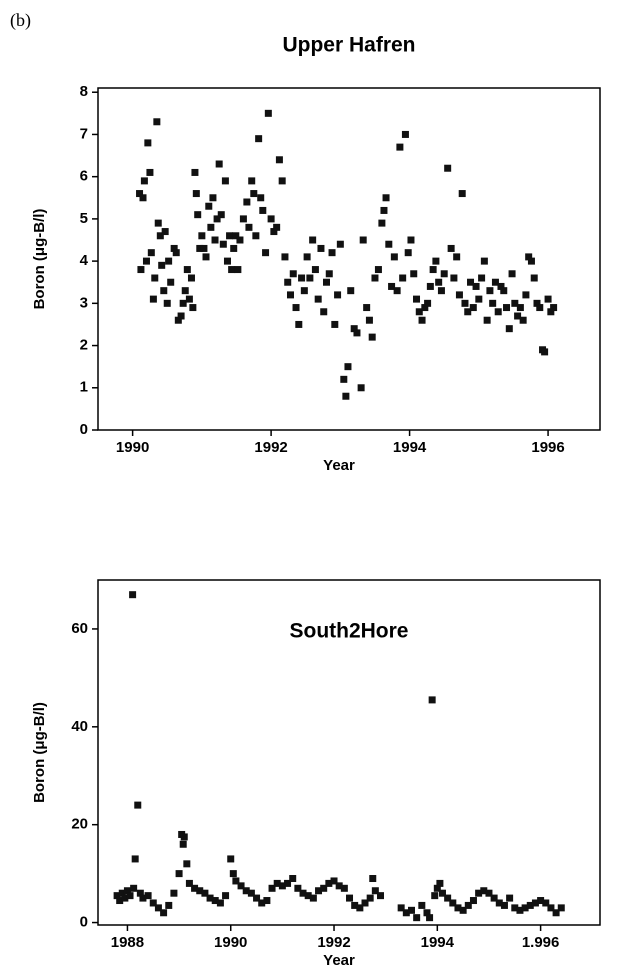 This screenshot has width=618, height=969. Describe the element at coordinates (230, 942) in the screenshot. I see `x-tick-label: 1990` at that location.